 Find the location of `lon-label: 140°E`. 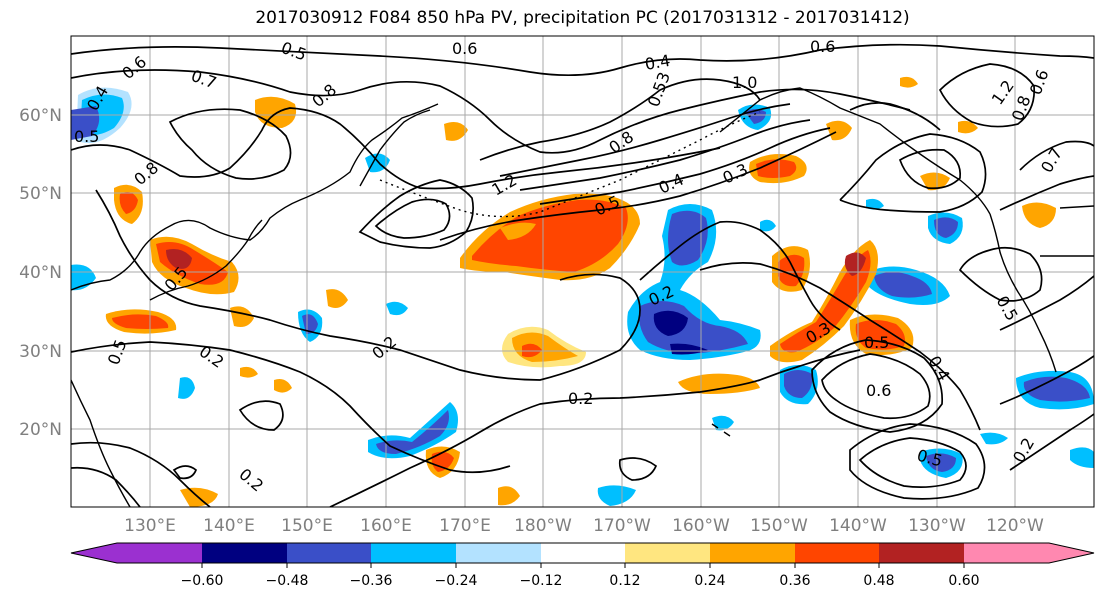

lon-label: 140°E is located at coordinates (229, 526).